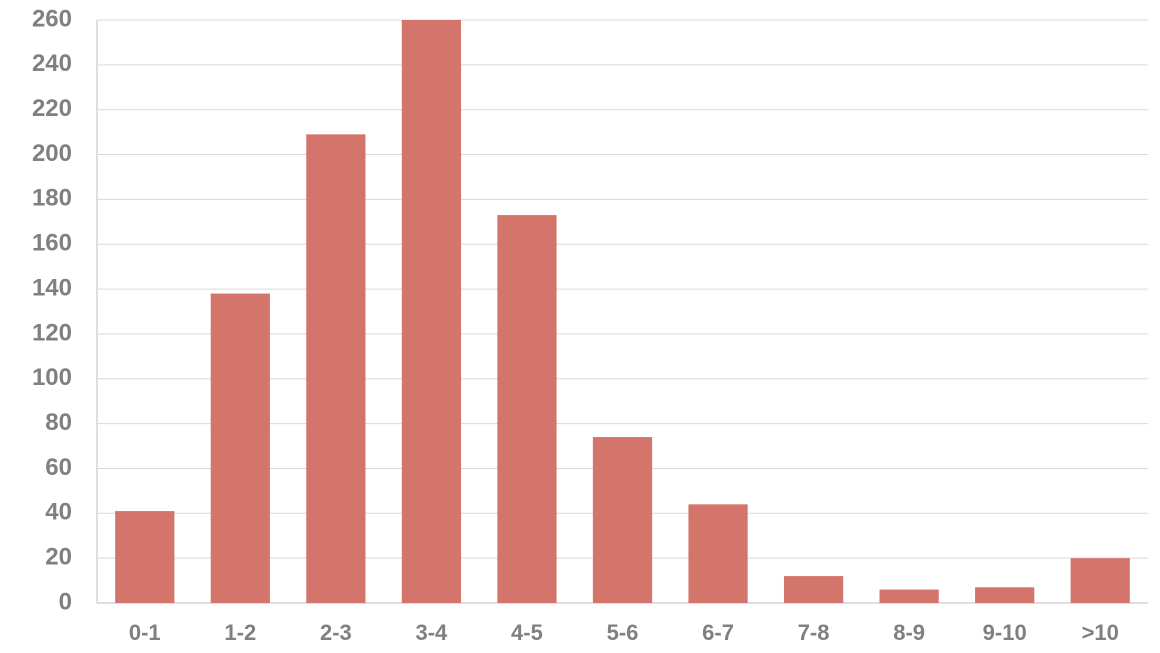 Image resolution: width=1160 pixels, height=653 pixels. Describe the element at coordinates (52, 63) in the screenshot. I see `y-tick-label: 240` at that location.